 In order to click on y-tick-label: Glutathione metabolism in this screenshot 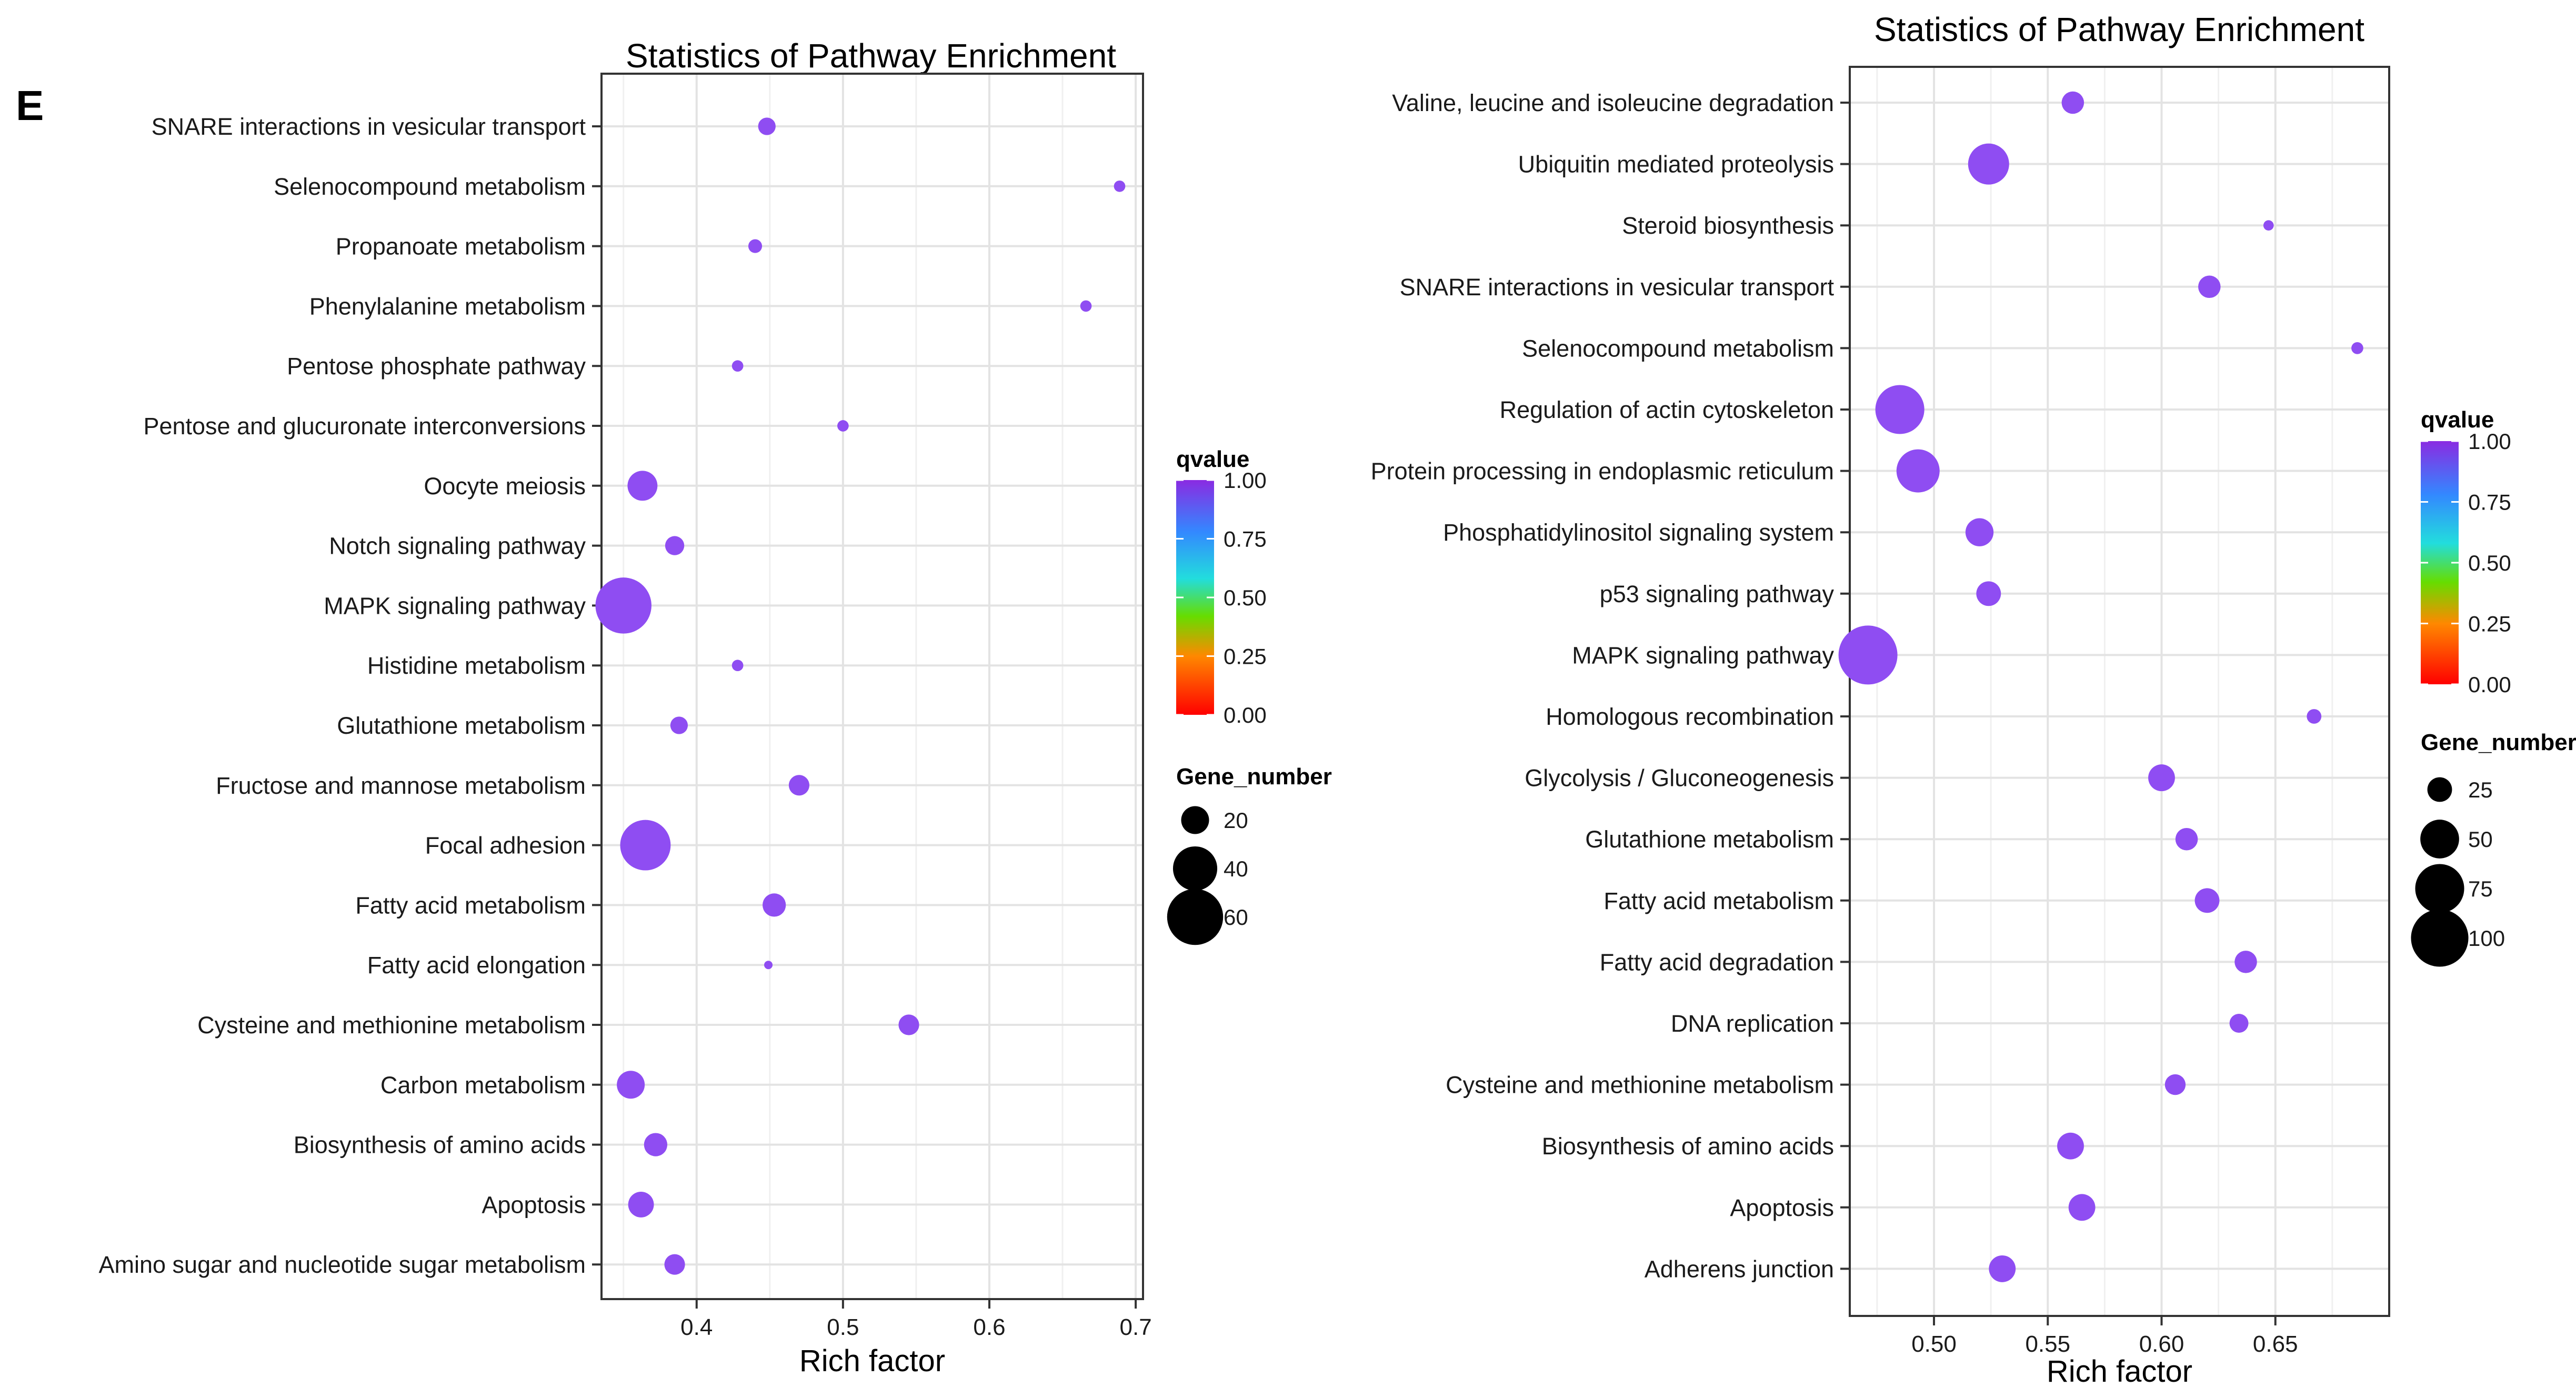, I will do `click(461, 725)`.